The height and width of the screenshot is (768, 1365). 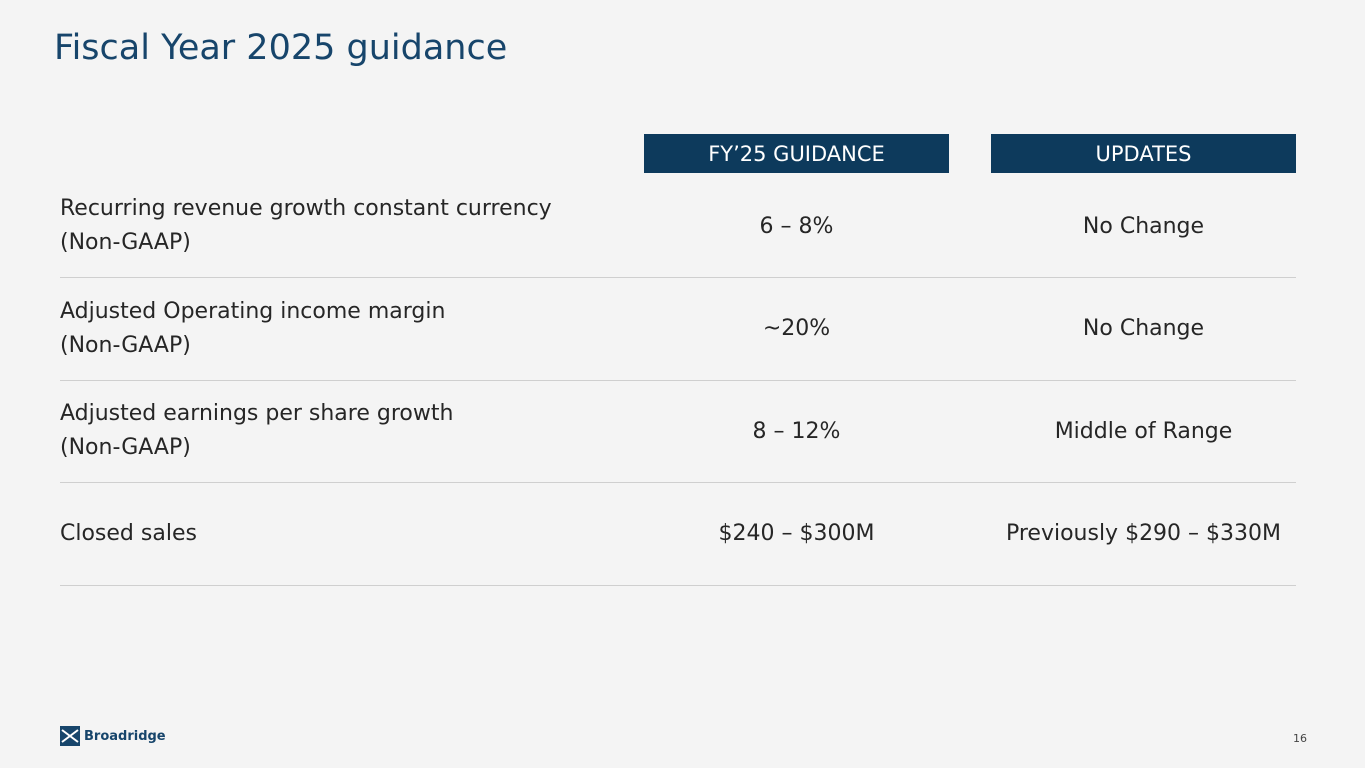 I want to click on logo: Broadridge, so click(x=113, y=736).